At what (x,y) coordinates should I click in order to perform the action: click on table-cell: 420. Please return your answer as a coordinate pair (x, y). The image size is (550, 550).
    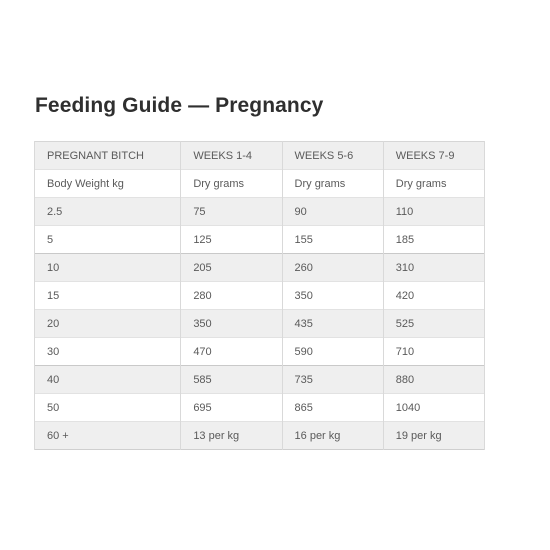
    Looking at the image, I should click on (434, 295).